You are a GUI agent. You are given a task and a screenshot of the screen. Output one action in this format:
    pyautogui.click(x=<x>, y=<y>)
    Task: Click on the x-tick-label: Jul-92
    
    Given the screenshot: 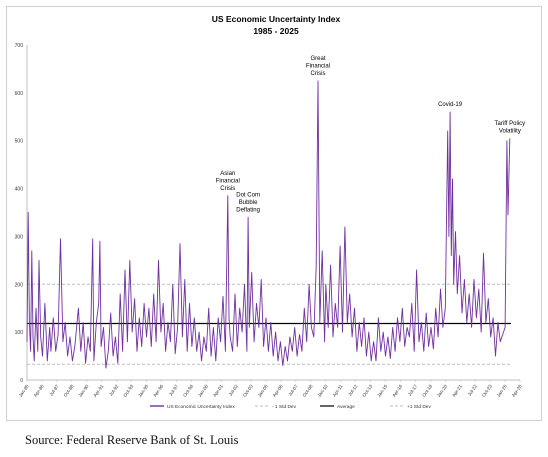 What is the action you would take?
    pyautogui.click(x=114, y=389)
    